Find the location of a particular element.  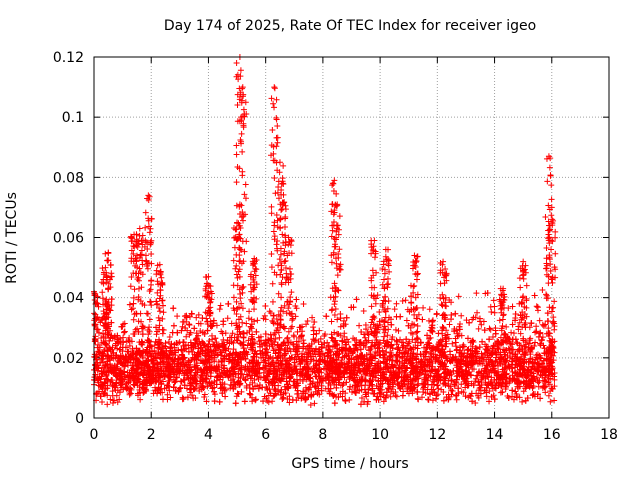

y-tick-label: 0.06 is located at coordinates (68, 239).